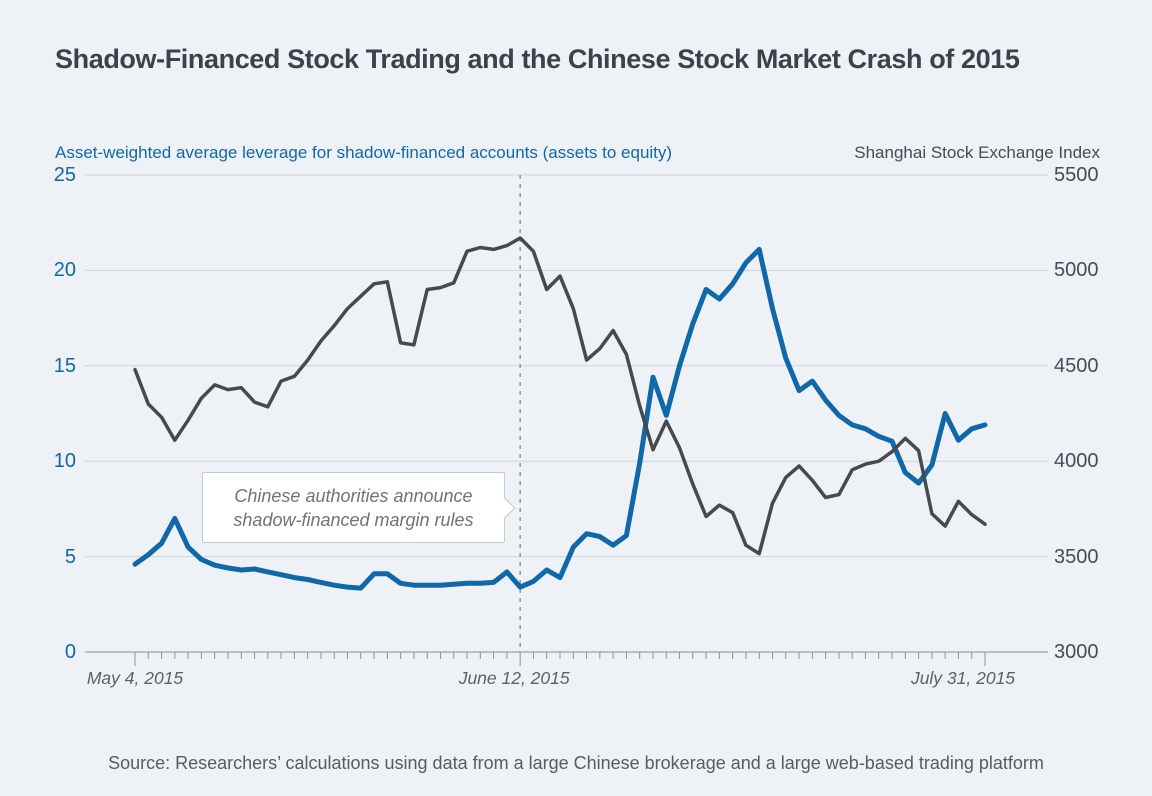 The width and height of the screenshot is (1152, 796). I want to click on right-axis-title: Shanghai Stock Exchange Index, so click(977, 152).